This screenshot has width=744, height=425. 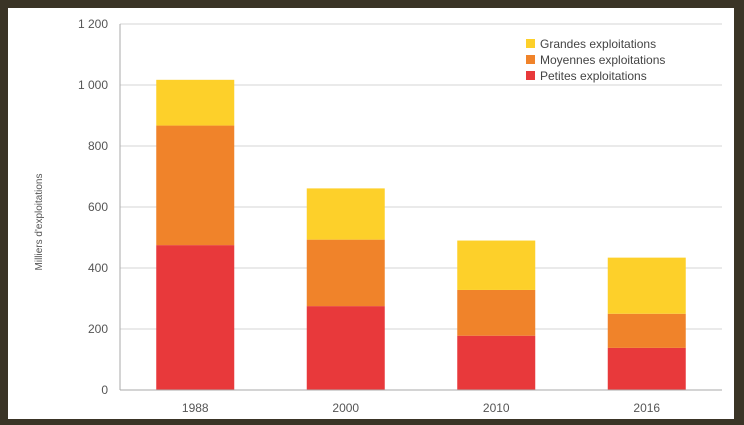 I want to click on x-tick-labels: 1988 2000 2010 2016, so click(x=421, y=408).